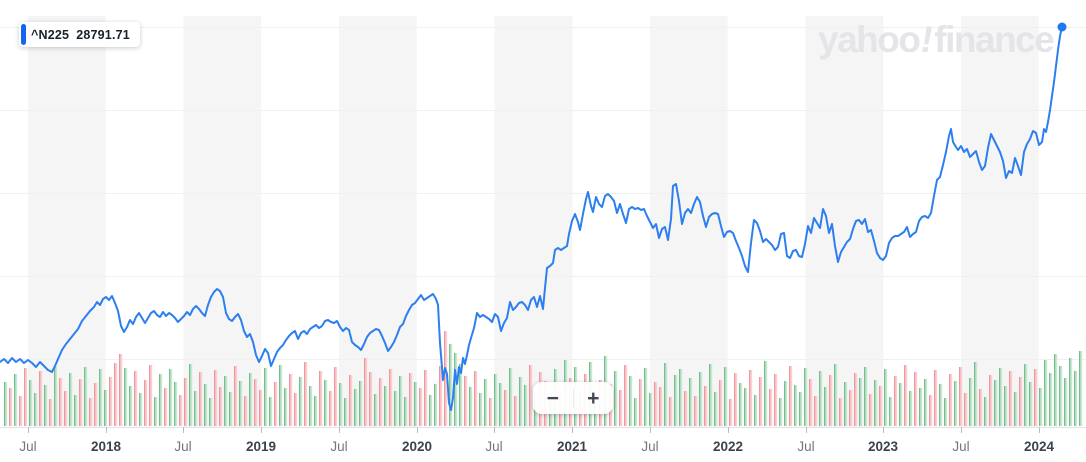 The image size is (1086, 462). What do you see at coordinates (417, 430) in the screenshot?
I see `axis-tick-mark` at bounding box center [417, 430].